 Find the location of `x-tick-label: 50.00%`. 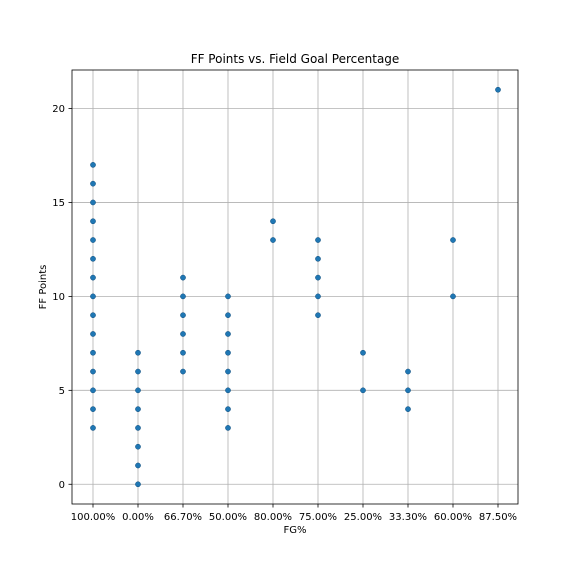

x-tick-label: 50.00% is located at coordinates (228, 517).